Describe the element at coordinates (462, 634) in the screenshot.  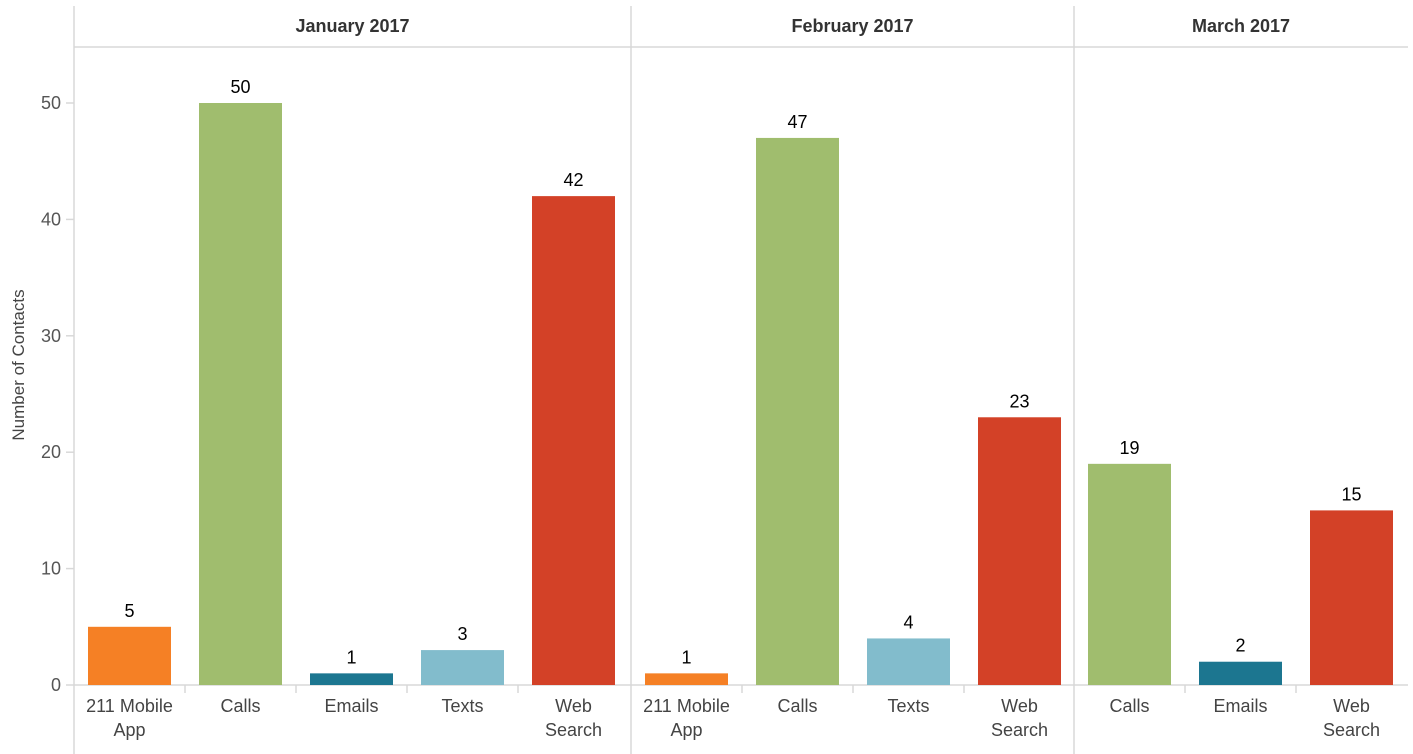
I see `data-label: 3` at that location.